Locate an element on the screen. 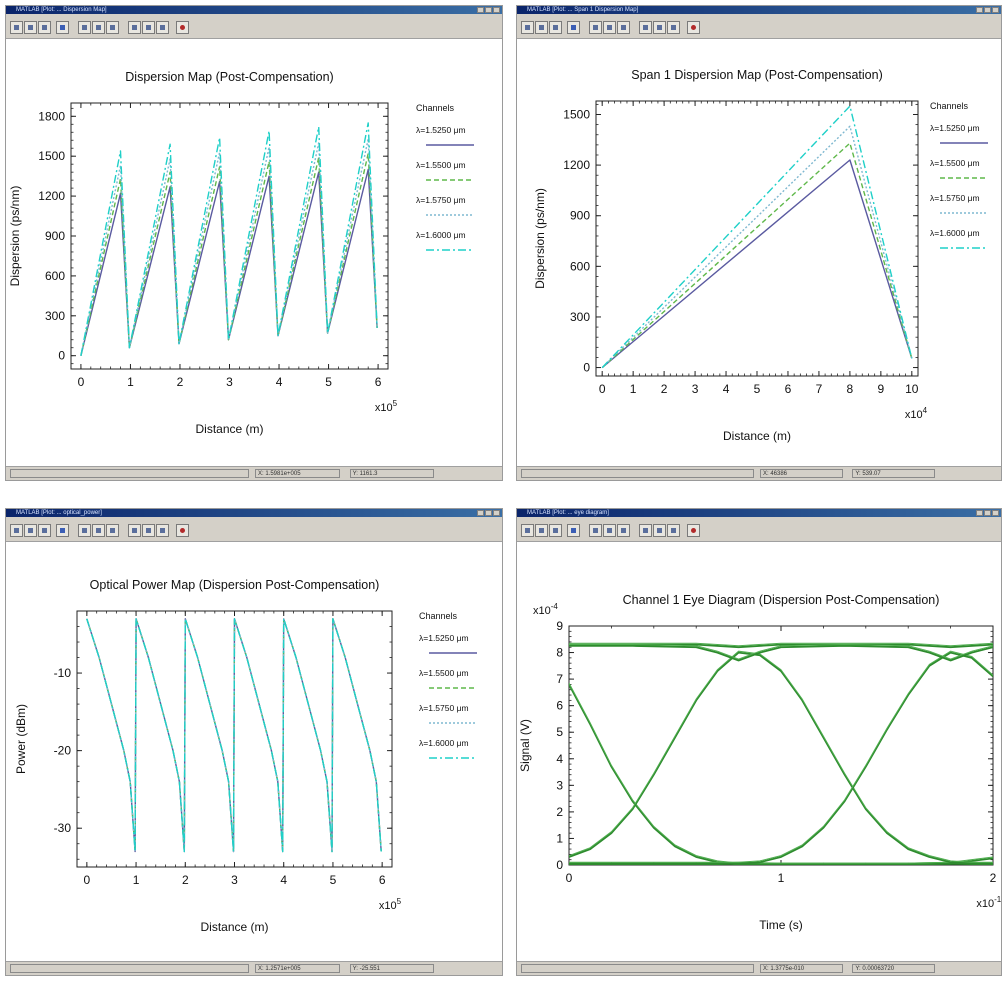 This screenshot has width=1007, height=981. x-axis-label: Time (s) is located at coordinates (781, 925).